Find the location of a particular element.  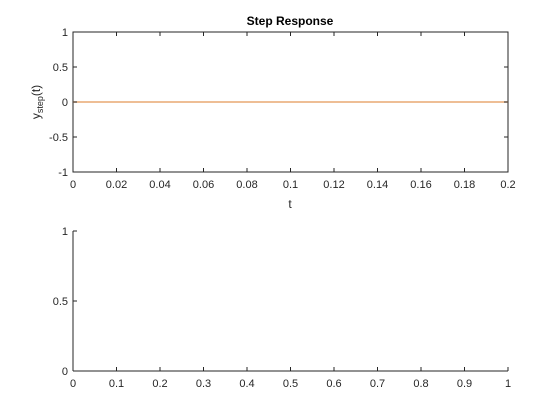

x-tick-label: 0.6 is located at coordinates (333, 384).